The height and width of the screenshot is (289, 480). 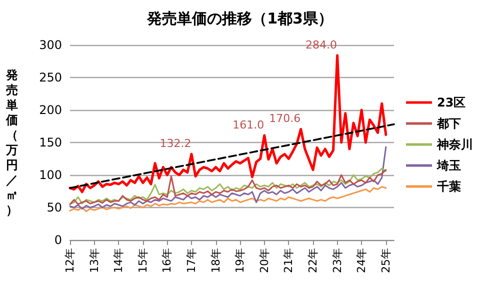 What do you see at coordinates (191, 260) in the screenshot?
I see `x-tick-label: 17年` at bounding box center [191, 260].